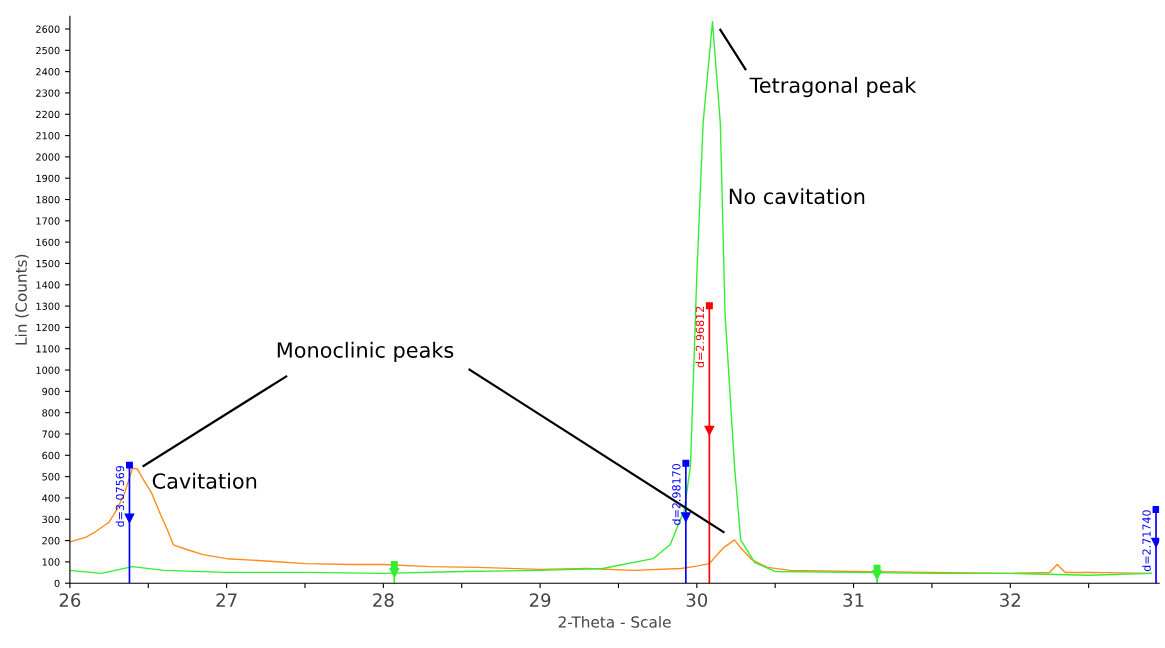 The height and width of the screenshot is (648, 1165). Describe the element at coordinates (676, 494) in the screenshot. I see `annotation: d=2.98170` at that location.